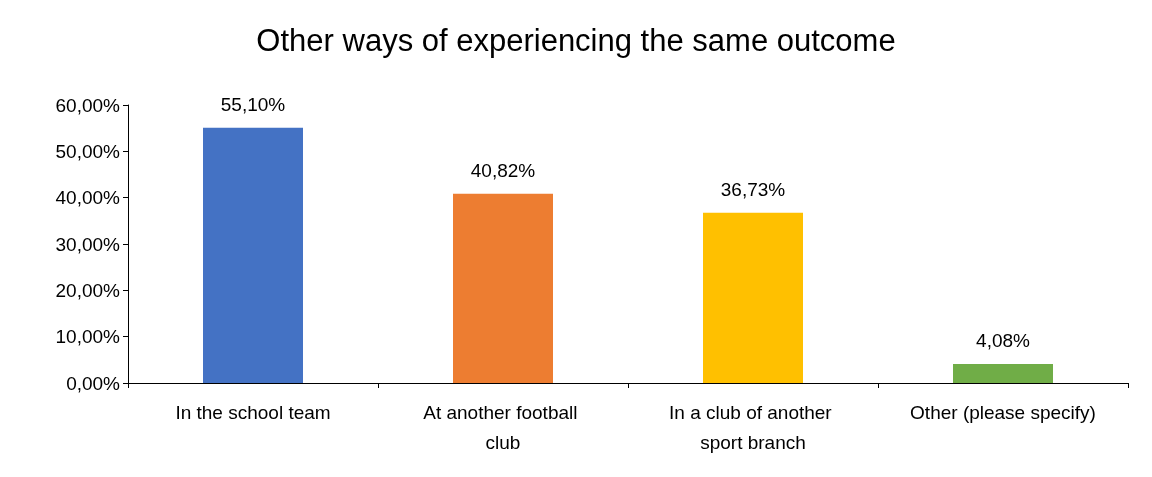  I want to click on data-label: 4,08%, so click(1003, 341).